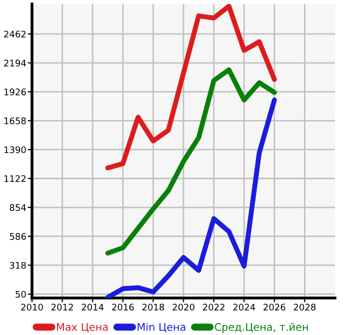  What do you see at coordinates (244, 307) in the screenshot?
I see `x-tick-label: 2024` at bounding box center [244, 307].